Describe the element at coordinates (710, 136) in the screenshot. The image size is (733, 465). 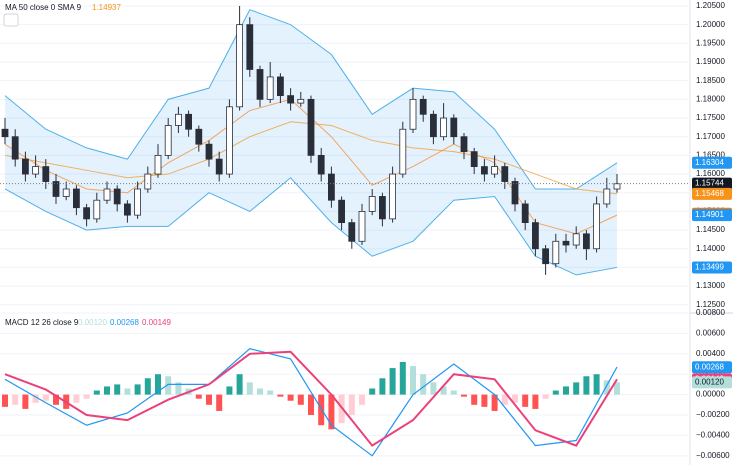
I see `y-tick-label: 1.17000` at that location.